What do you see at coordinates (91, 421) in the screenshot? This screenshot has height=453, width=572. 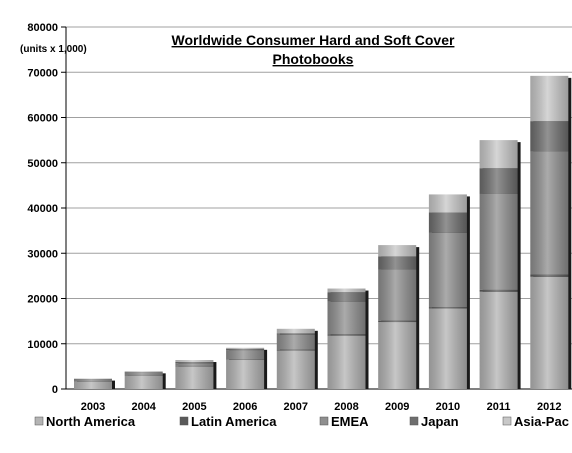 I see `legend-label: North America` at bounding box center [91, 421].